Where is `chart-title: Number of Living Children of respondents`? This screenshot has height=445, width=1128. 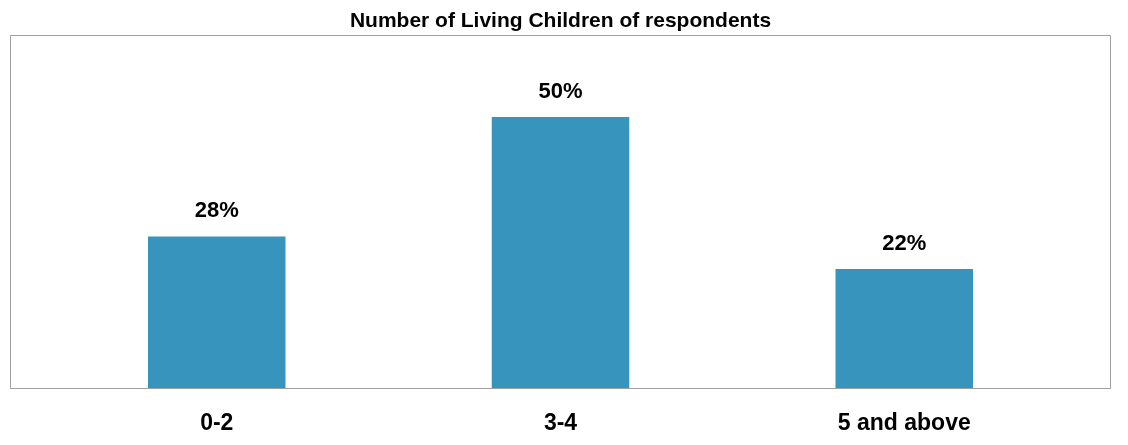 chart-title: Number of Living Children of respondents is located at coordinates (560, 19).